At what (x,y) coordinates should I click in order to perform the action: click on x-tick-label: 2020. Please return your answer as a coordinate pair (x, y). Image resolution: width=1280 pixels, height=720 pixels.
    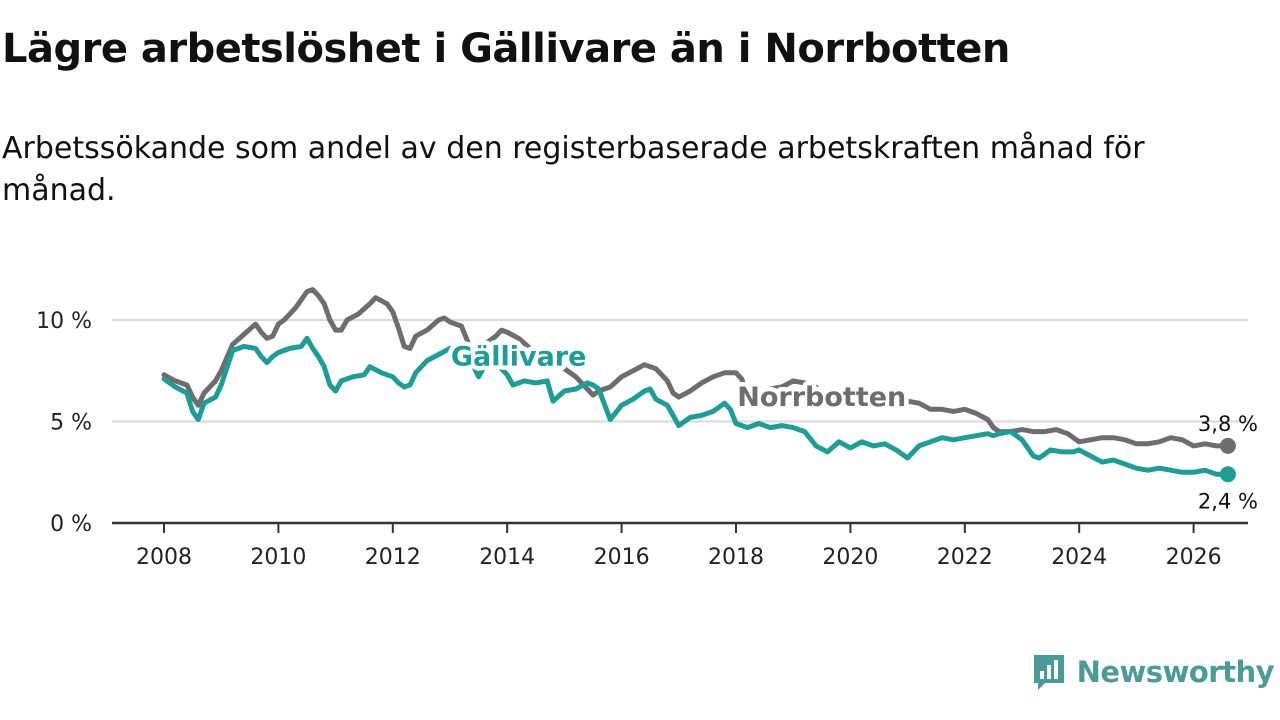
    Looking at the image, I should click on (850, 557).